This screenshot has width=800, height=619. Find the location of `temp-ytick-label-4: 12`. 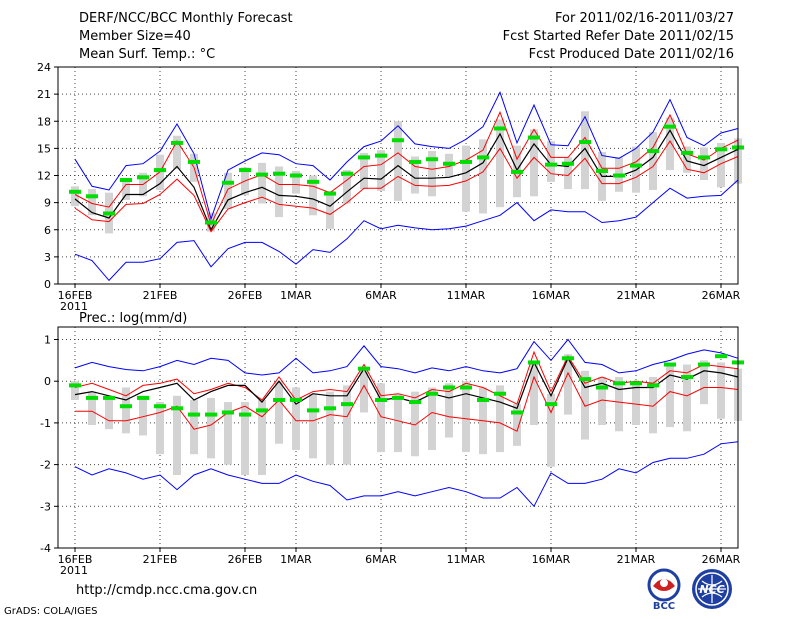

temp-ytick-label-4: 12 is located at coordinates (44, 176).